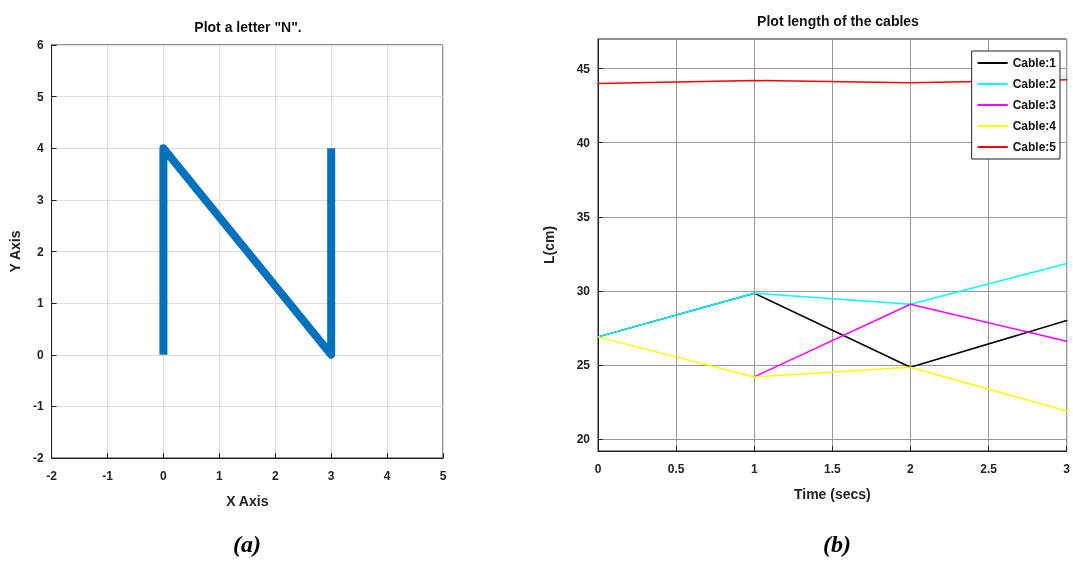 The image size is (1073, 562). What do you see at coordinates (40, 199) in the screenshot?
I see `y-tick-label: 3` at bounding box center [40, 199].